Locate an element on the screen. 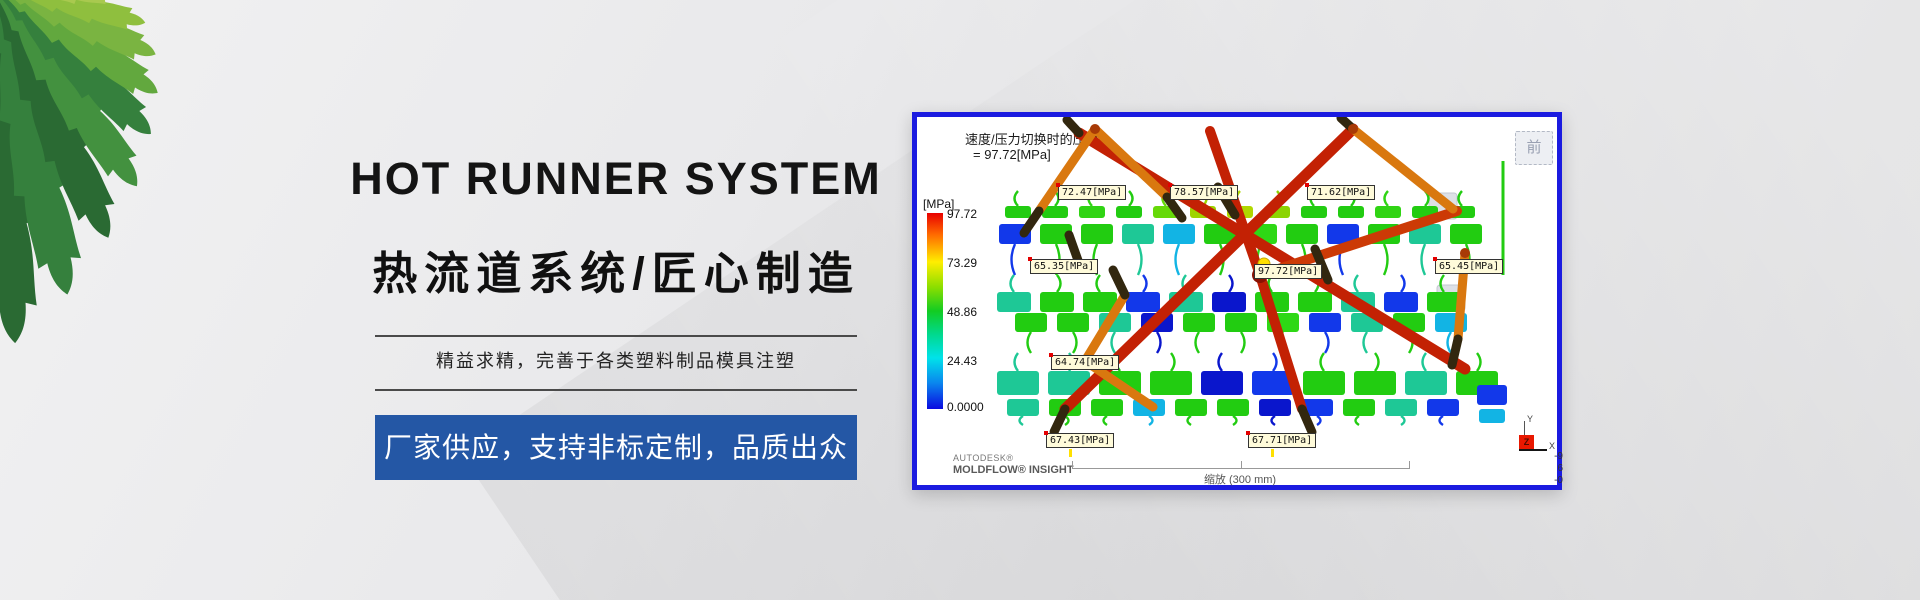  axis-y-line is located at coordinates (1524, 434).